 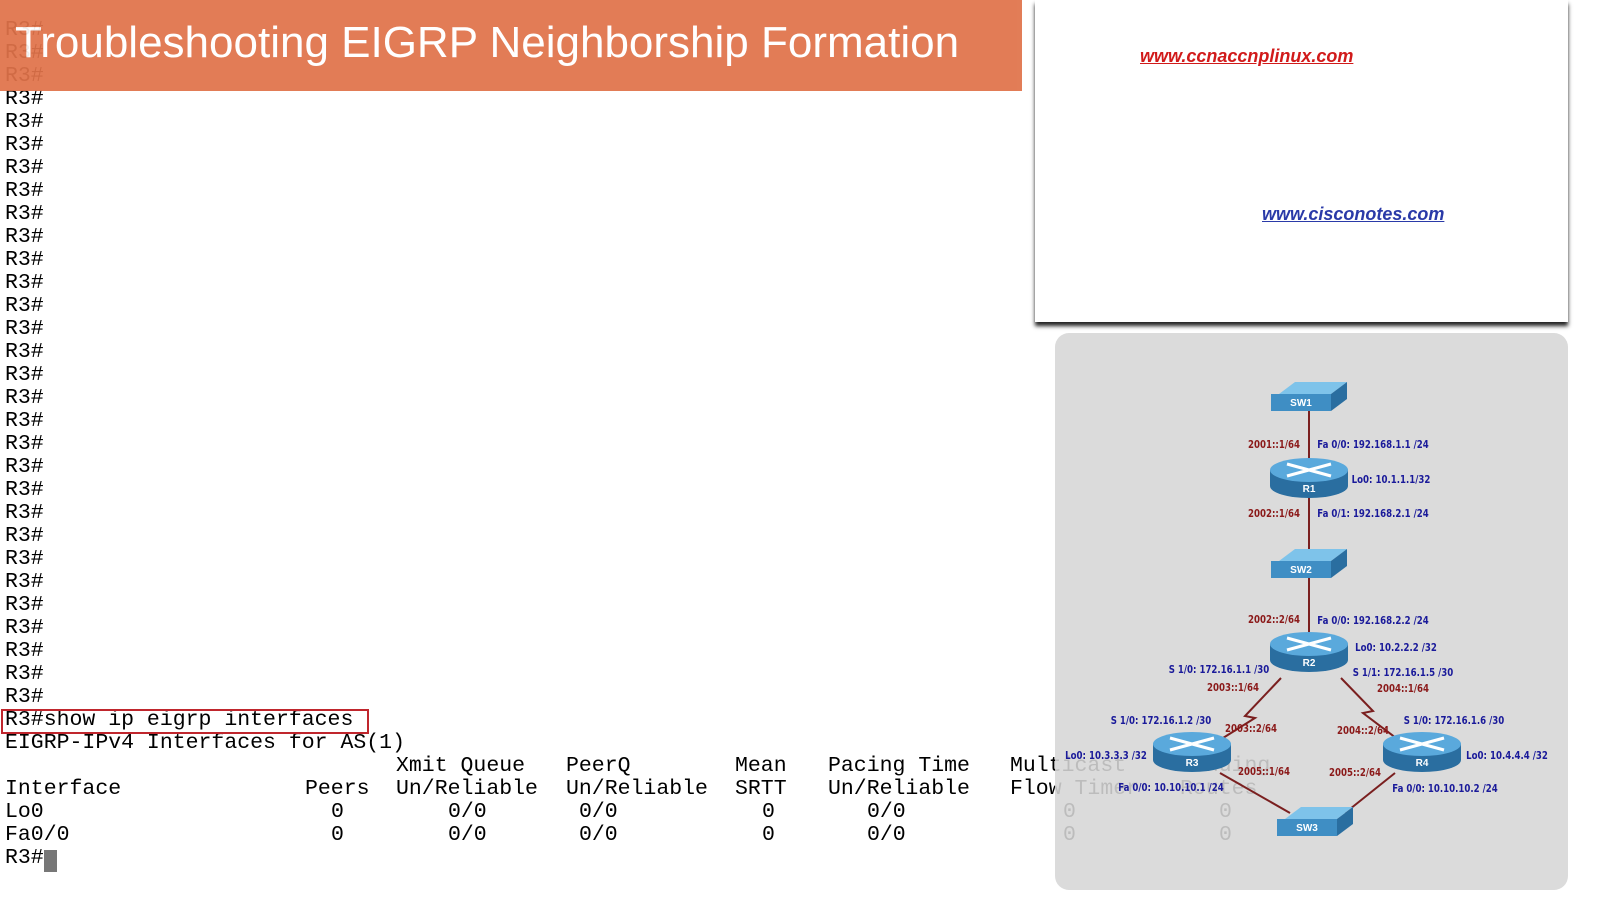 What do you see at coordinates (205, 743) in the screenshot?
I see `output-title: EIGRP-IPv4 Interfaces for AS(1)` at bounding box center [205, 743].